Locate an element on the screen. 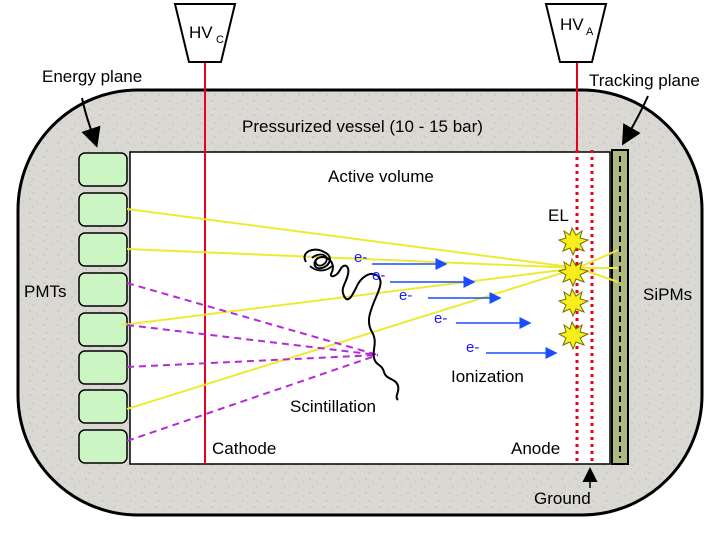 Image resolution: width=720 pixels, height=545 pixels. hv-cathode-label: HV is located at coordinates (201, 32).